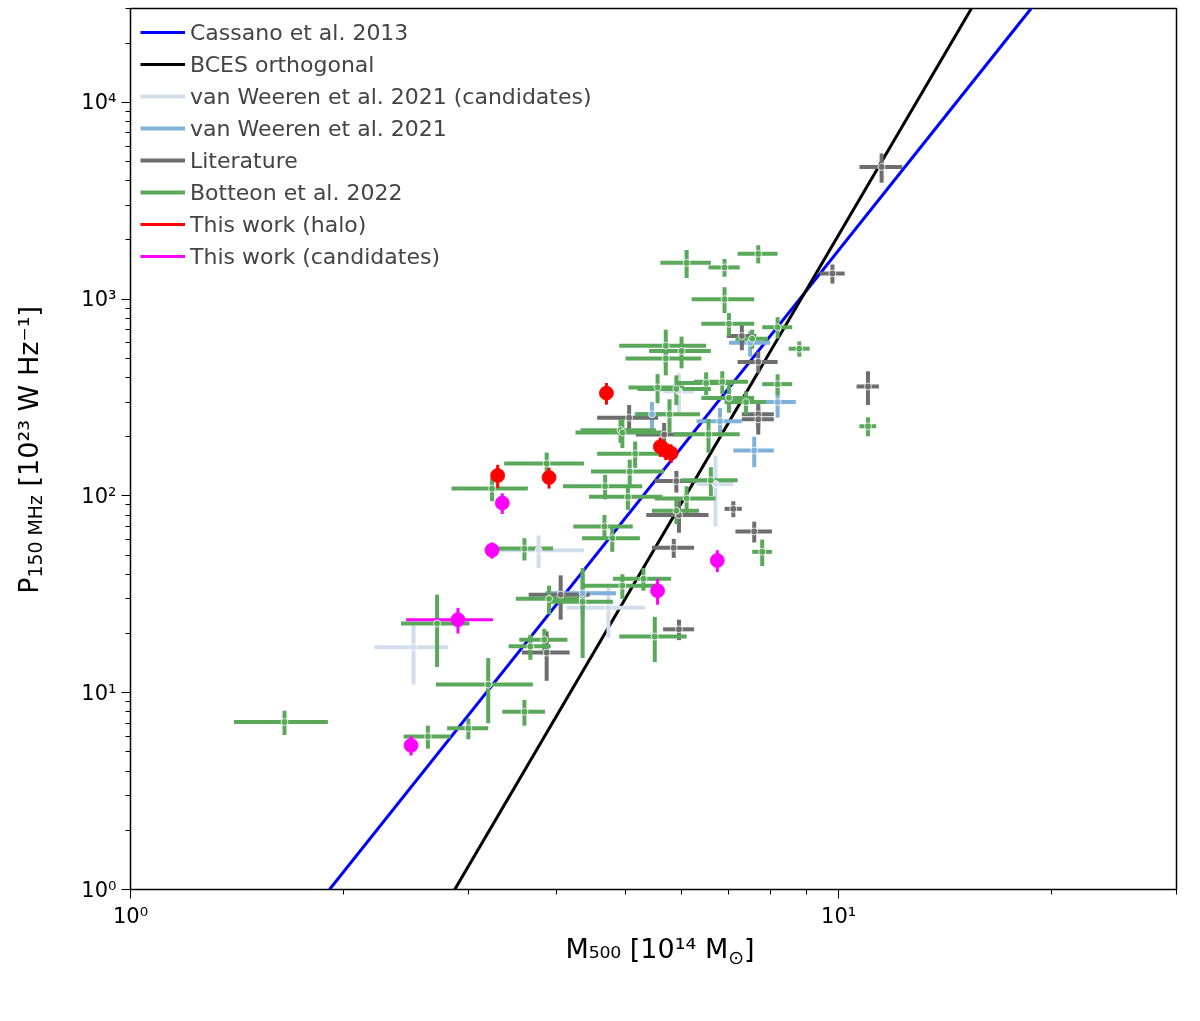  Describe the element at coordinates (391, 96) in the screenshot. I see `legend-label: van Weeren et al. 2021 (candidates)` at that location.